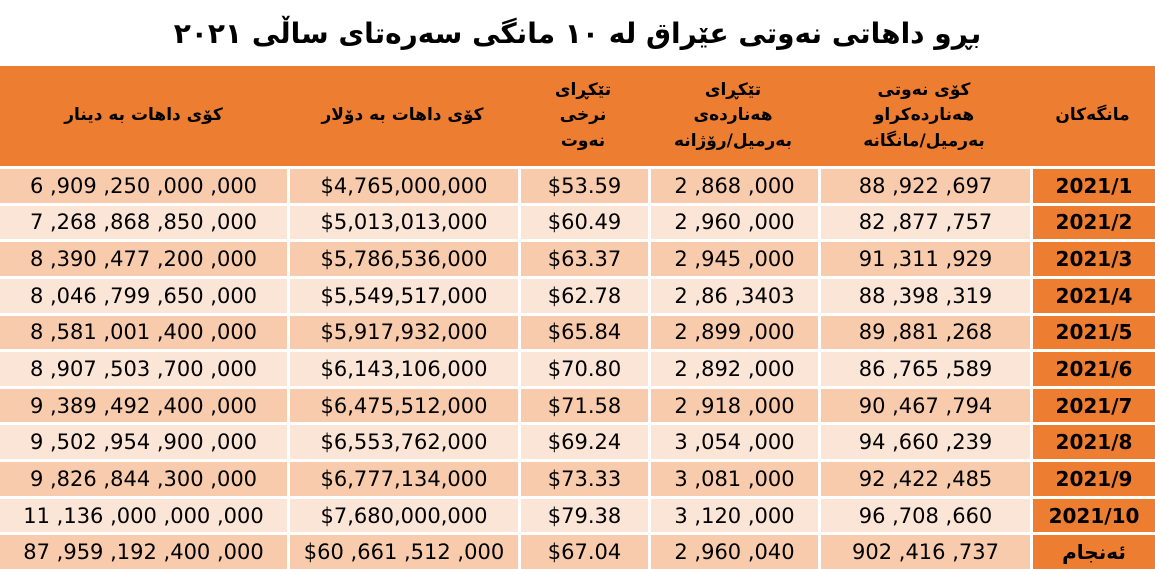  I want to click on table-cell: 8 ,907 ,503 ,700 ,000, so click(143, 367).